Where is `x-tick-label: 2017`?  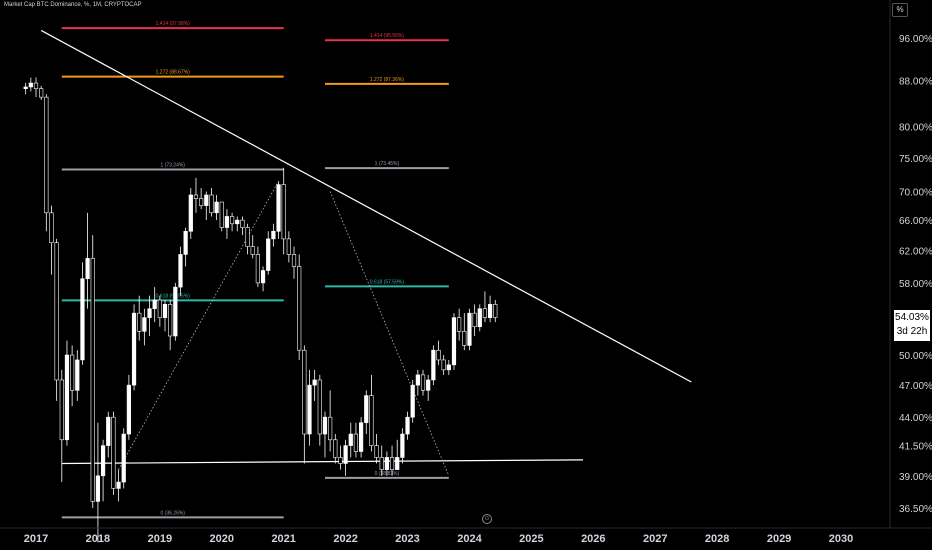 x-tick-label: 2017 is located at coordinates (36, 539).